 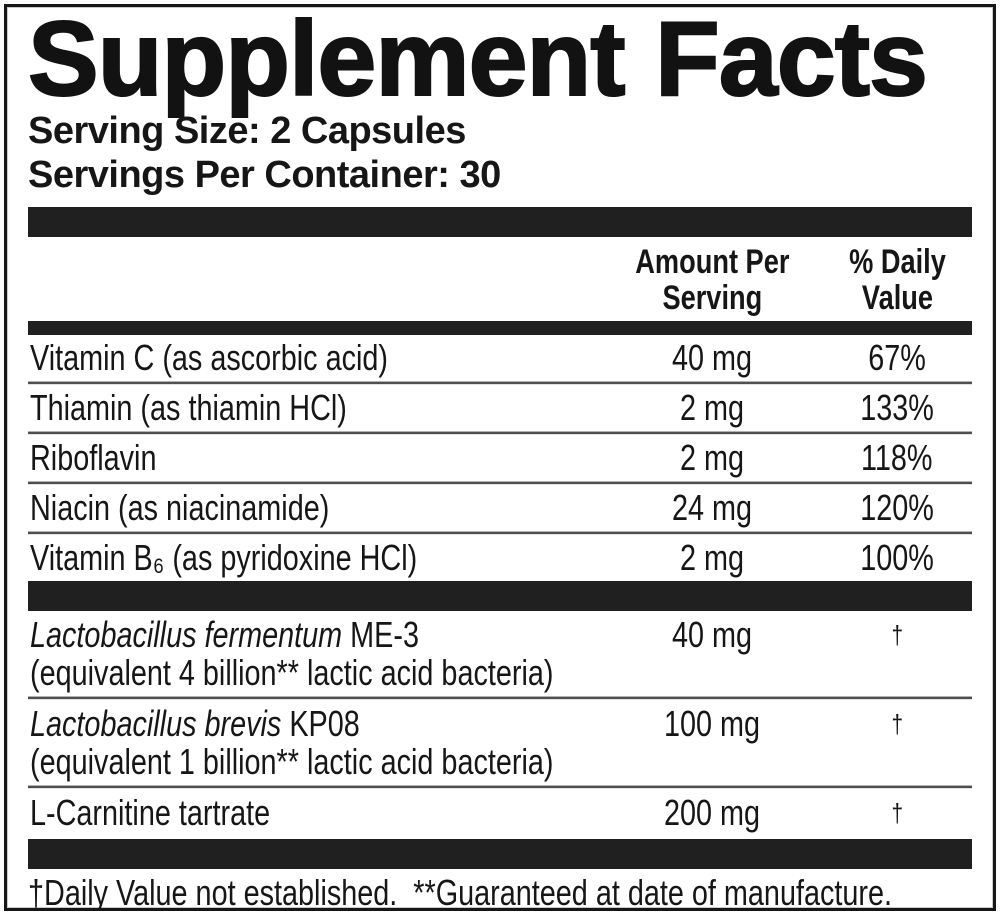 What do you see at coordinates (500, 408) in the screenshot?
I see `nutrient-row-thiamin: Thiamin (as thiamin HCl) 2 mg 133%` at bounding box center [500, 408].